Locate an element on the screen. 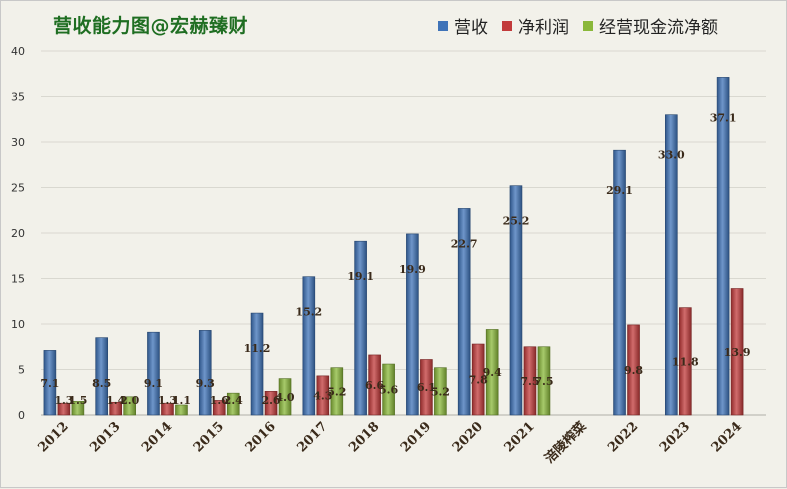 This screenshot has width=787, height=489. x-tick-label: 2017 is located at coordinates (312, 437).